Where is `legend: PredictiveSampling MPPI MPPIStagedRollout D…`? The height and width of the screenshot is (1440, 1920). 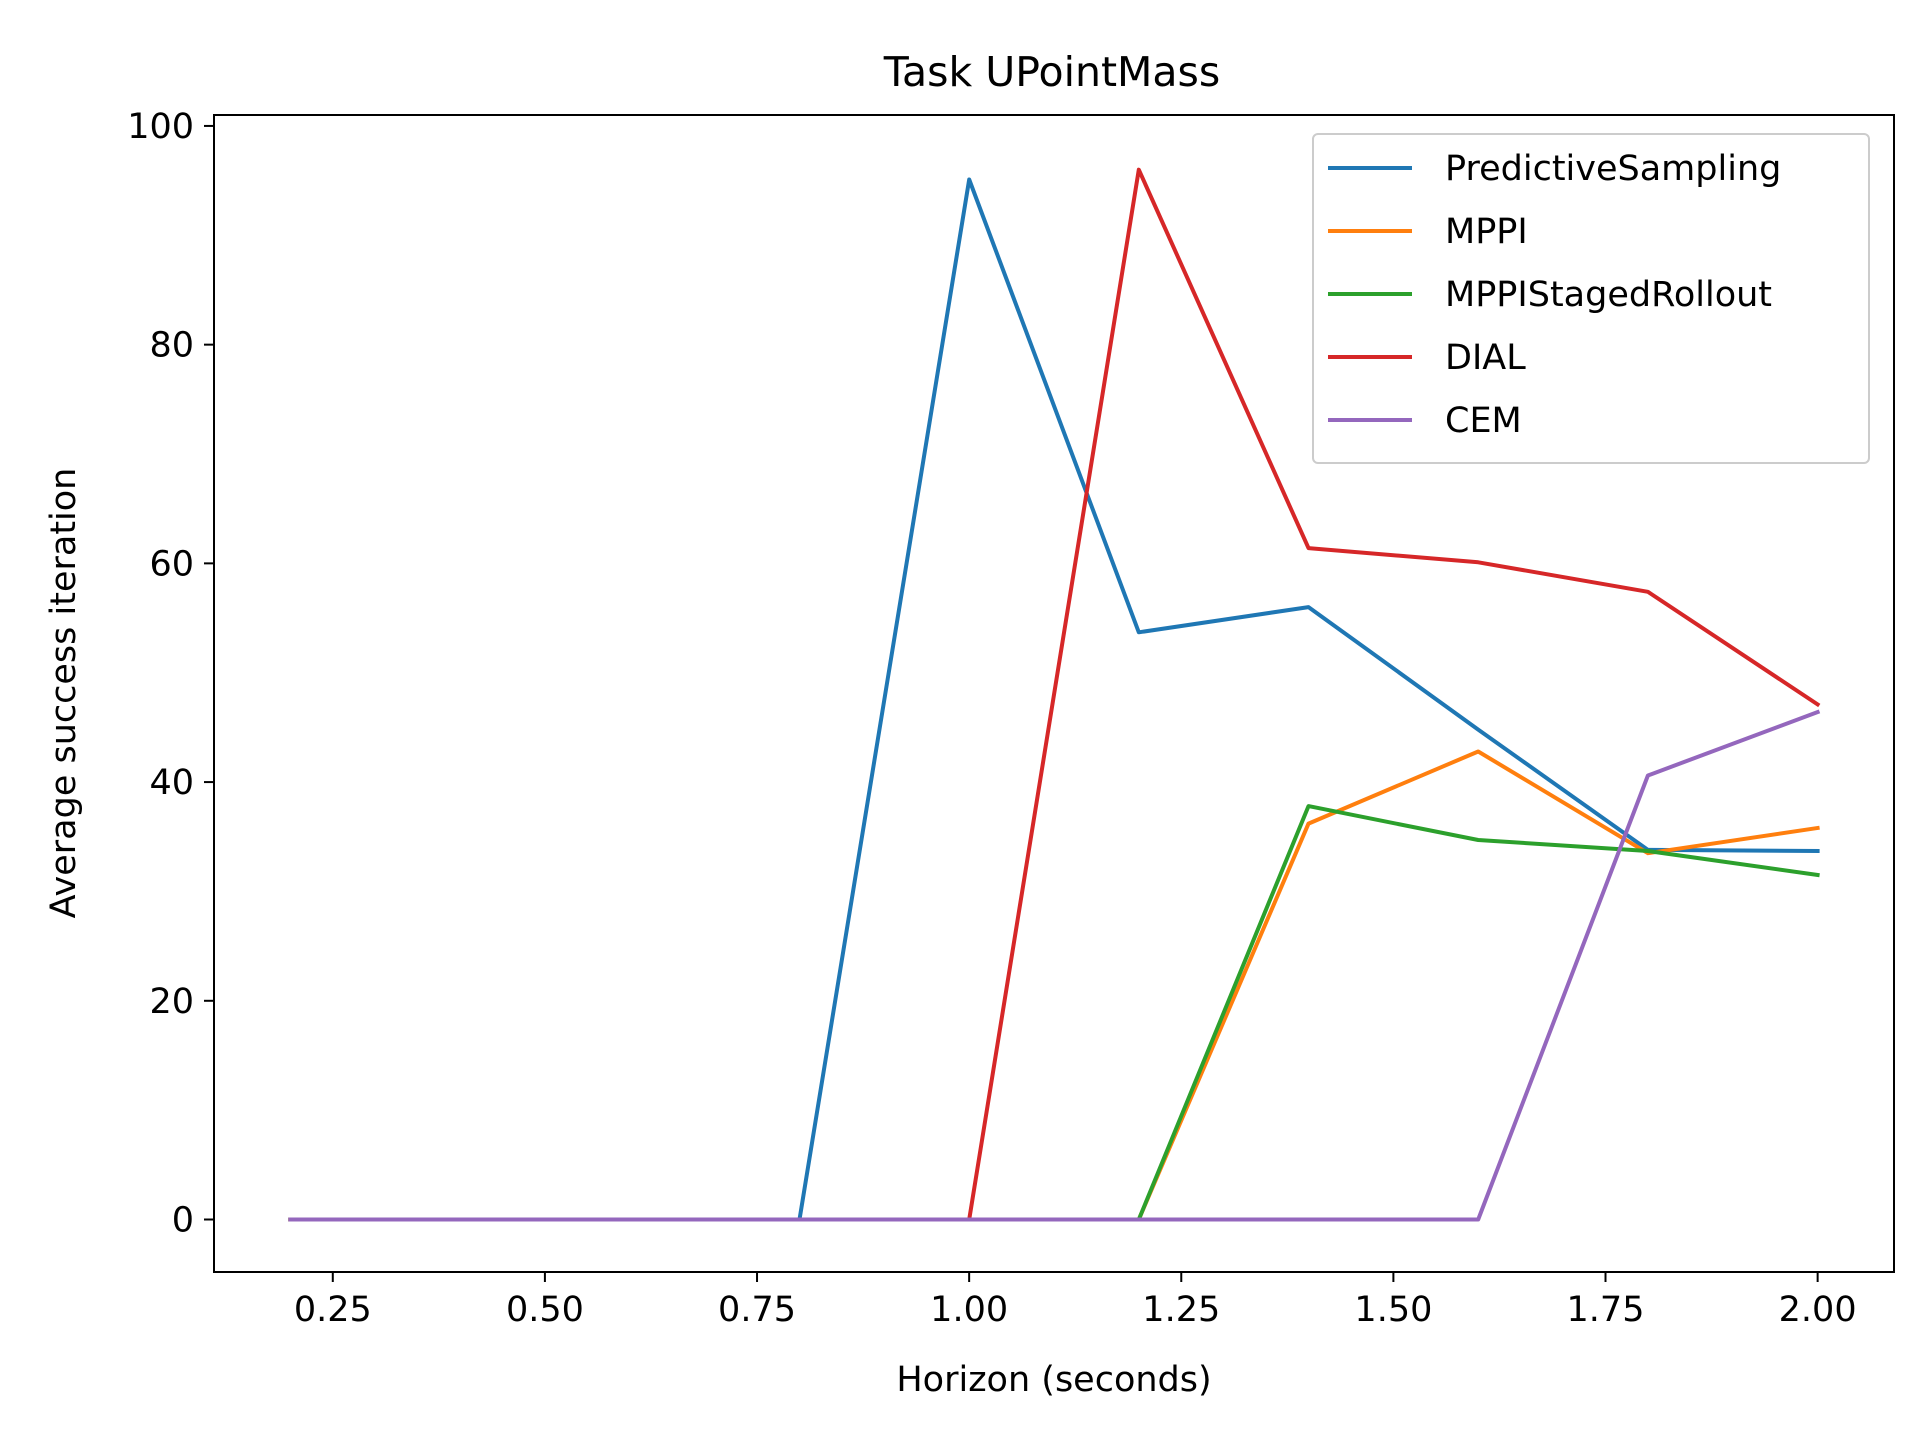 legend: PredictiveSampling MPPI MPPIStagedRollout D… is located at coordinates (1591, 298).